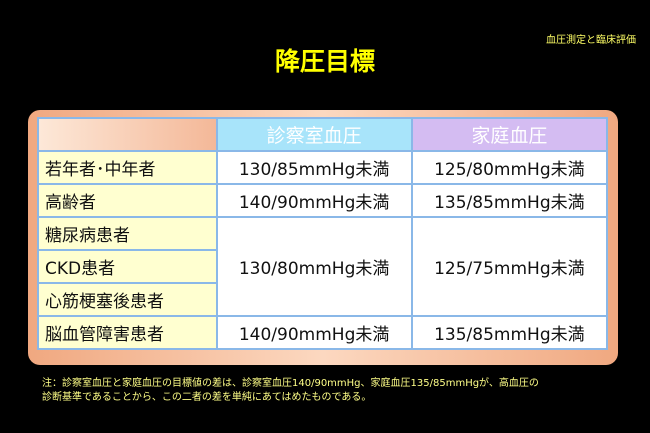  Describe the element at coordinates (127, 167) in the screenshot. I see `row-label: 若年者･中年者` at that location.